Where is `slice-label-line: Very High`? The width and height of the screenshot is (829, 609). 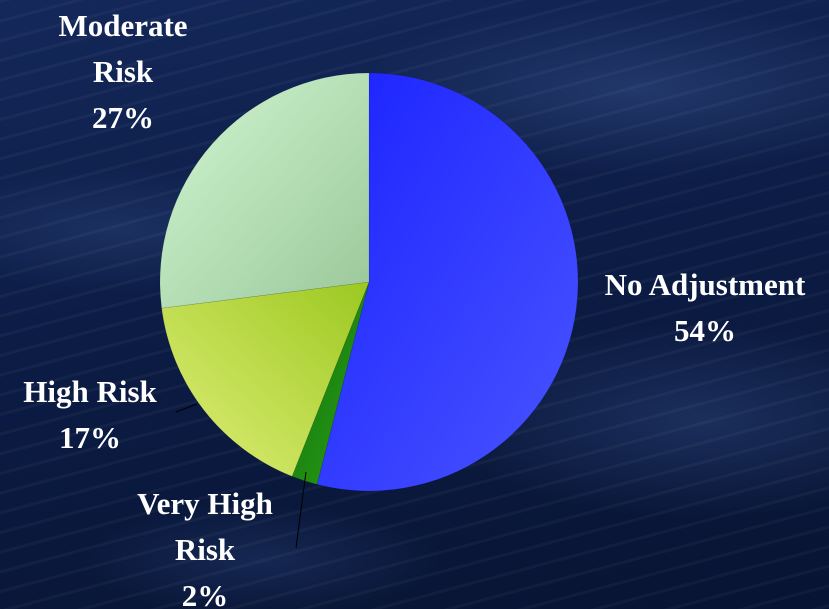
slice-label-line: Very High is located at coordinates (205, 503).